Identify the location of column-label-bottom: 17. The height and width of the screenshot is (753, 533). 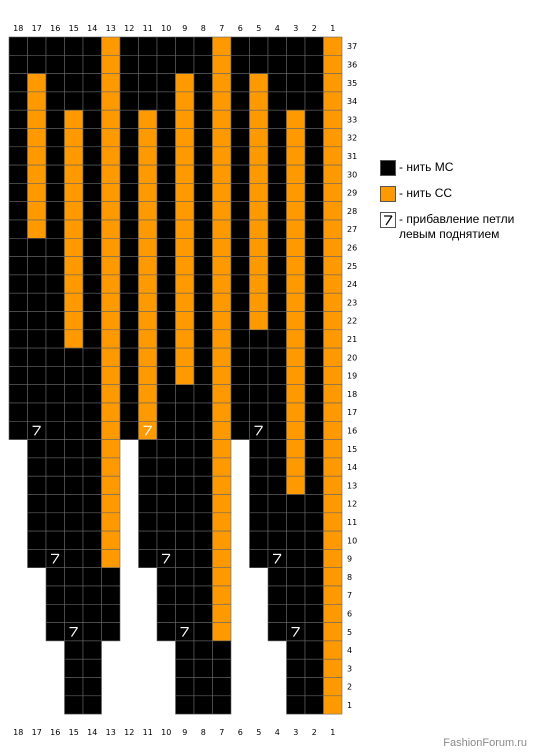
(37, 732).